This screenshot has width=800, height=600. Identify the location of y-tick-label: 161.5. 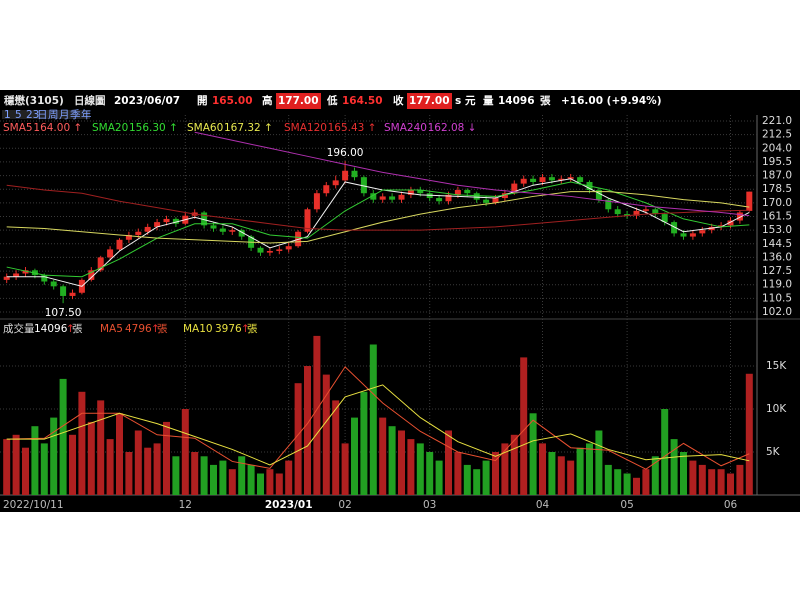
(777, 217).